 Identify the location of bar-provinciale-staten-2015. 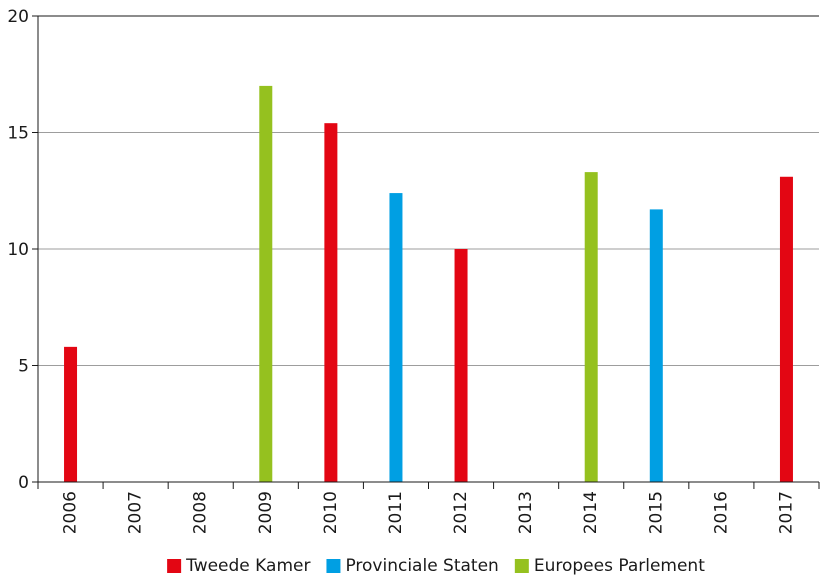
(656, 345).